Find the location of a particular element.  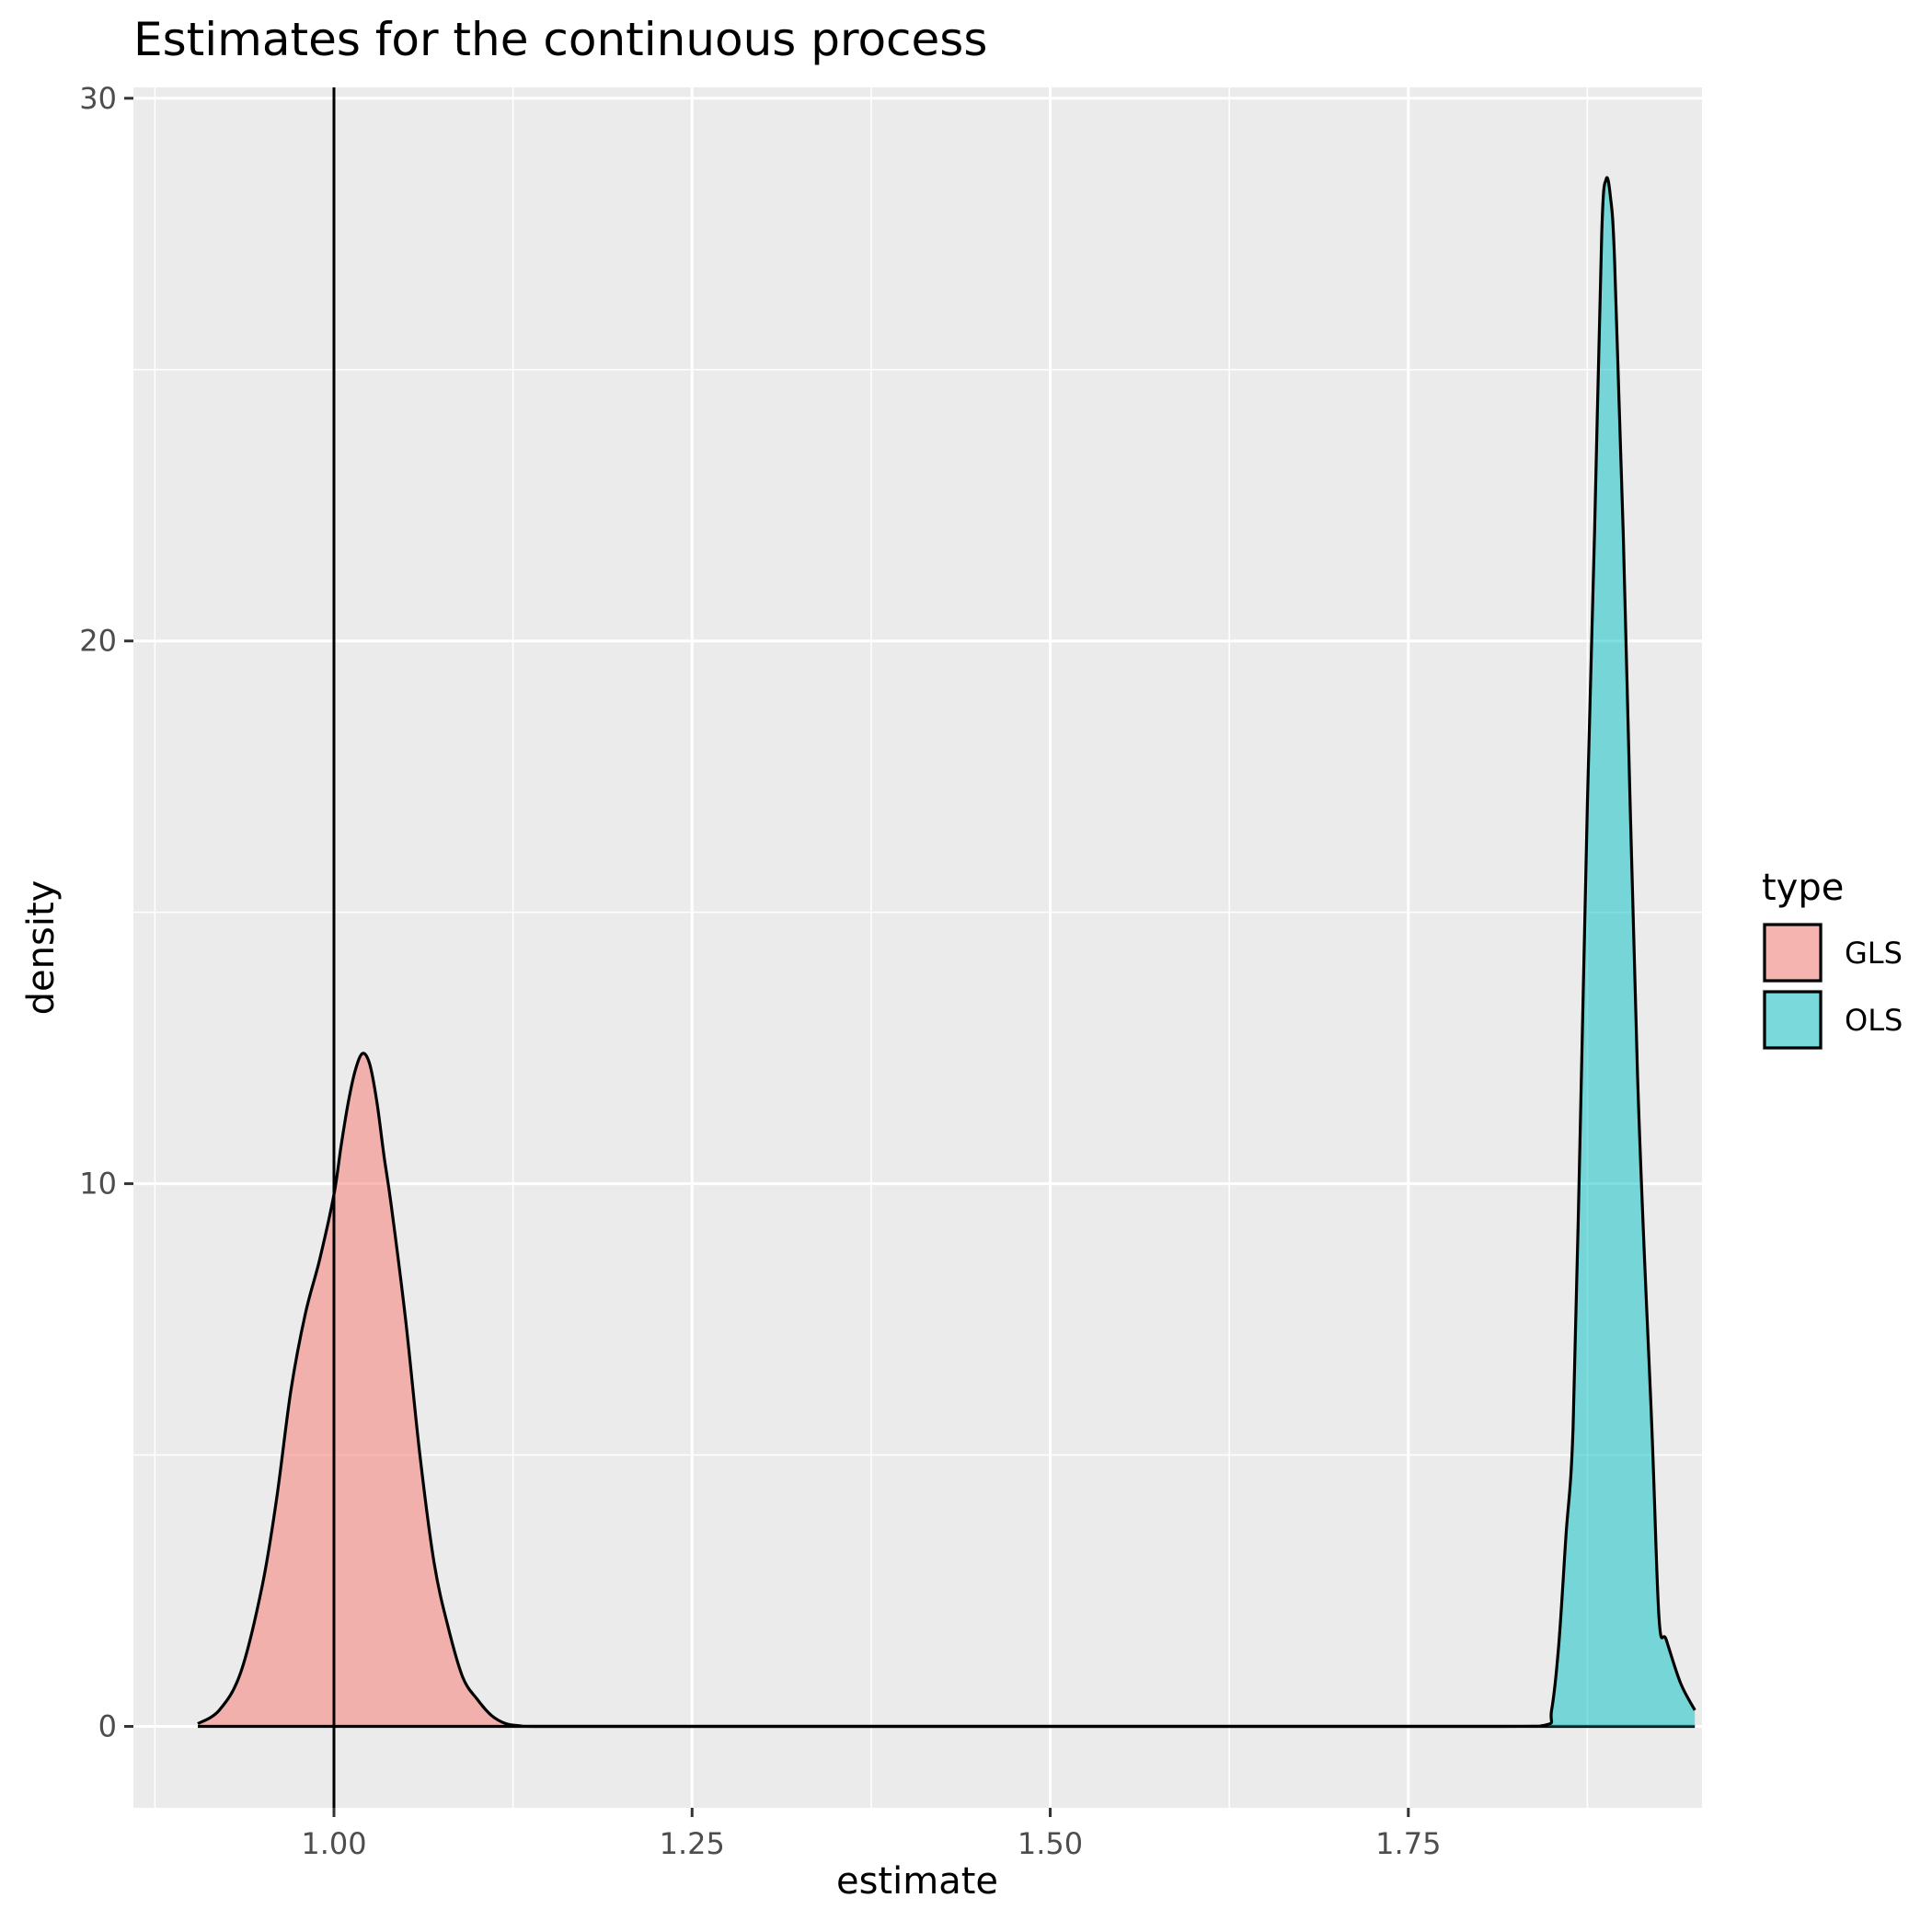

y-tick-label: 20 is located at coordinates (98, 641).